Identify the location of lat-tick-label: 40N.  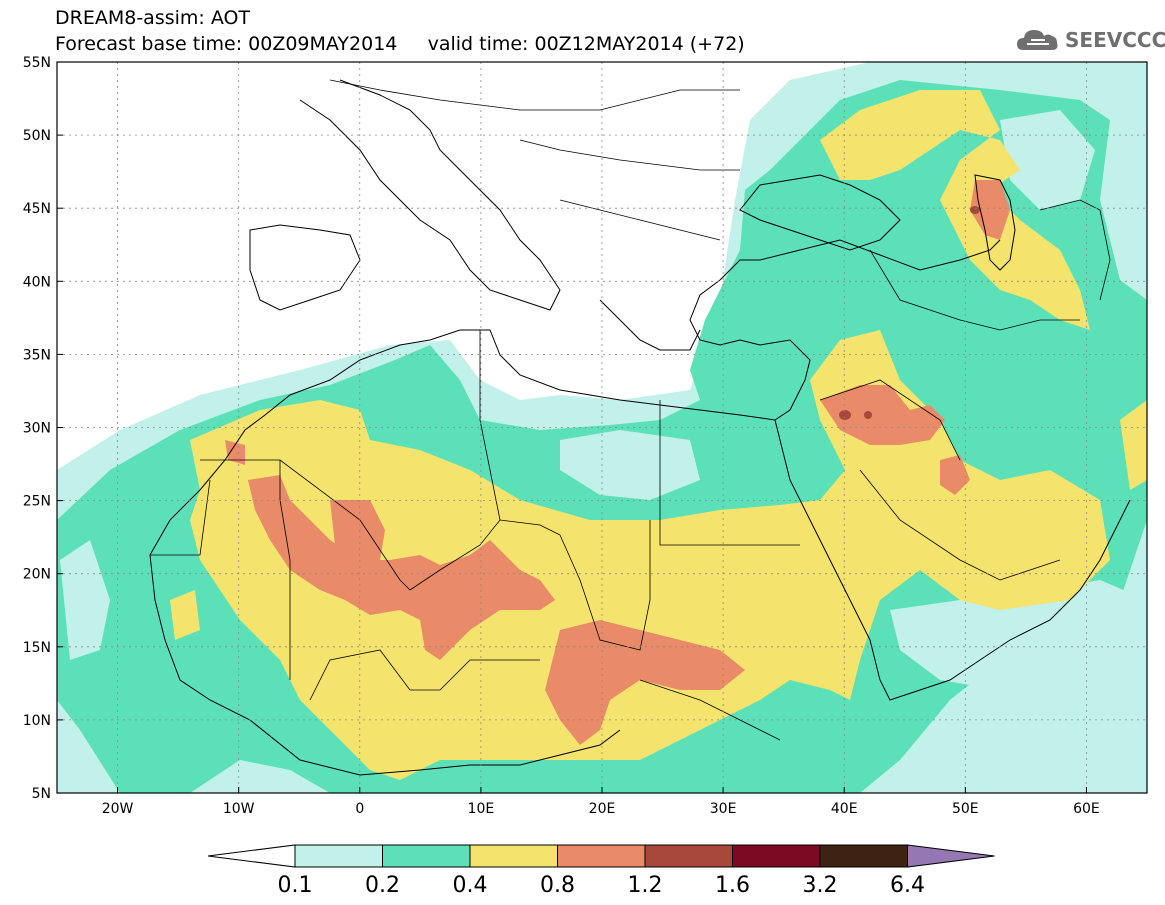
(37, 282).